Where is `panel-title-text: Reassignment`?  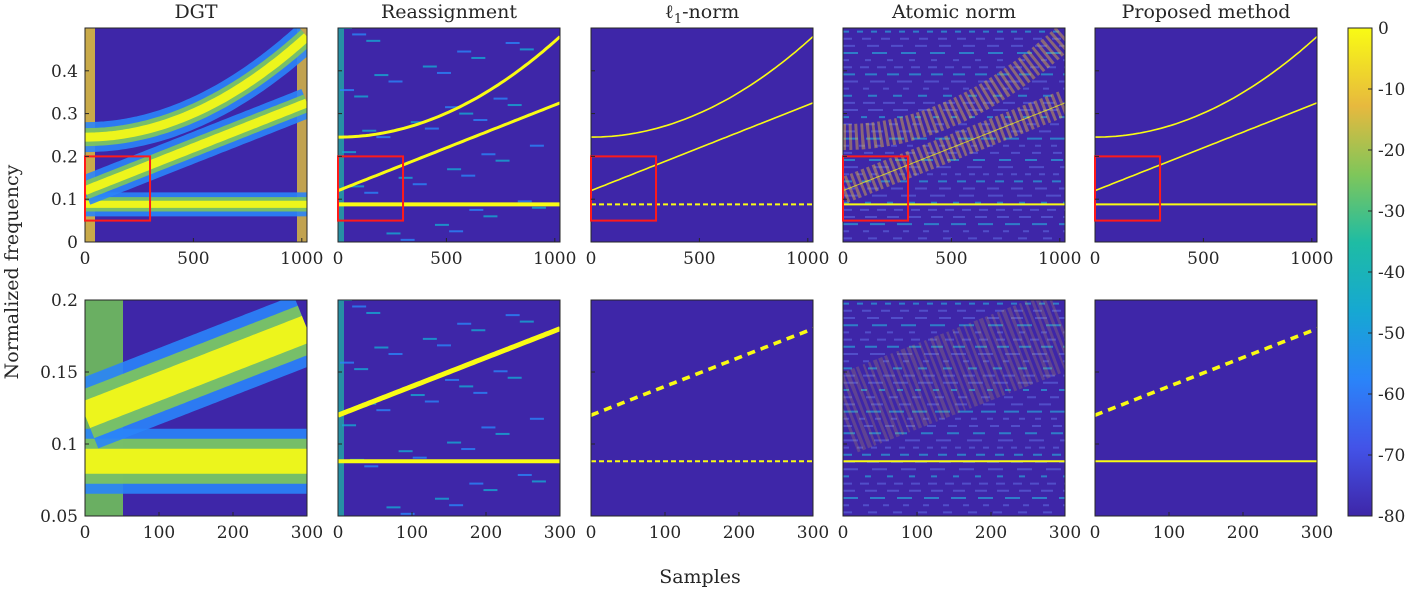 panel-title-text: Reassignment is located at coordinates (449, 12).